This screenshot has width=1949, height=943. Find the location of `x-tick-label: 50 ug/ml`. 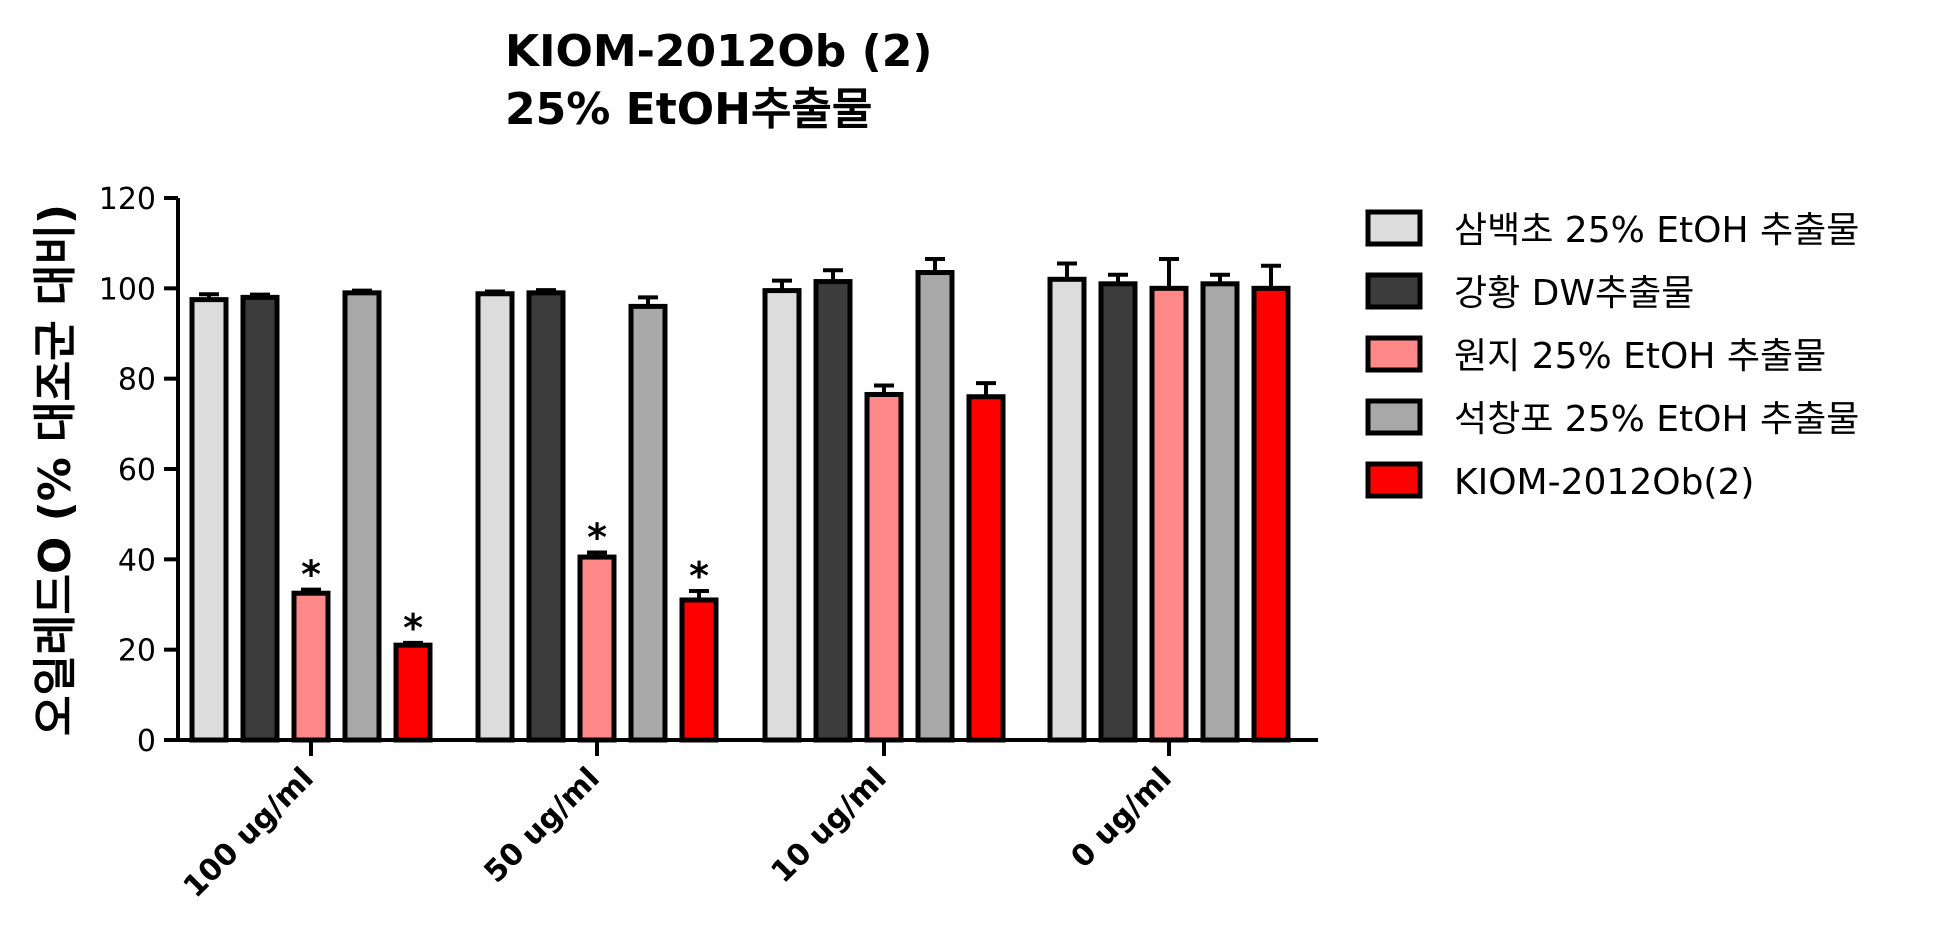

x-tick-label: 50 ug/ml is located at coordinates (542, 825).